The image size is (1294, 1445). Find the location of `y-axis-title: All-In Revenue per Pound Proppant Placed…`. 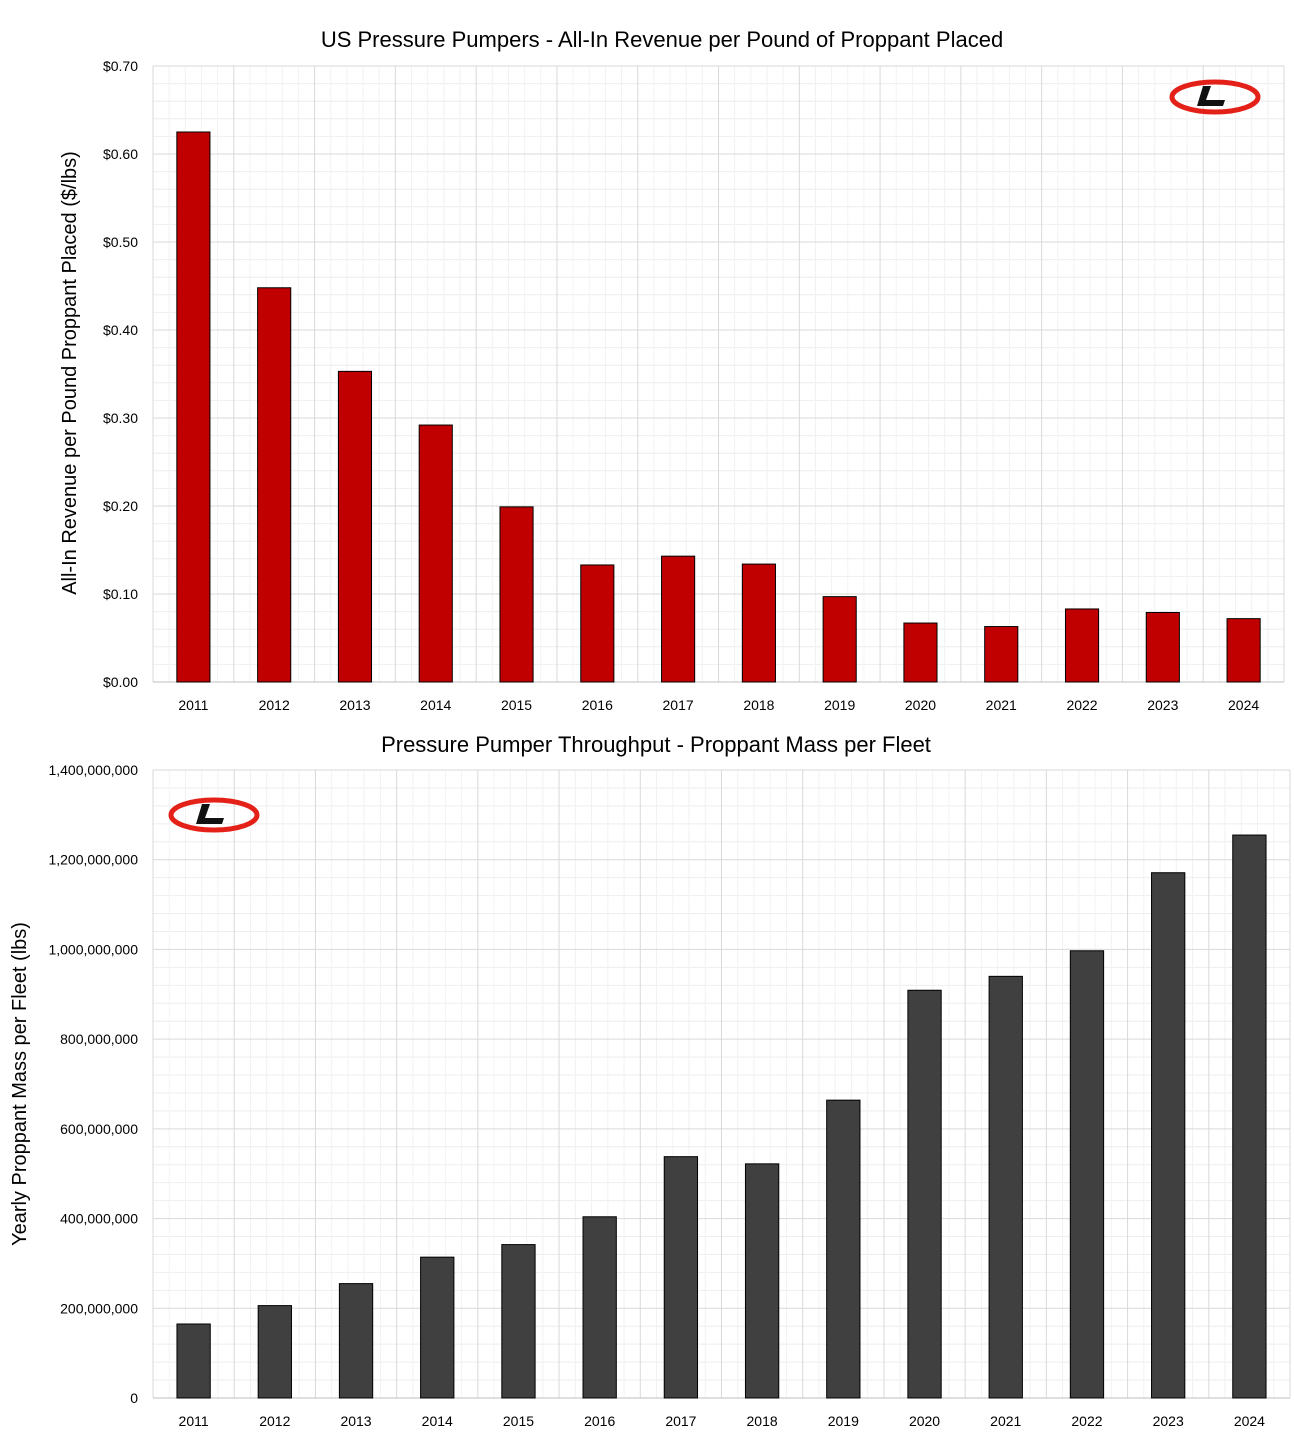

y-axis-title: All-In Revenue per Pound Proppant Placed… is located at coordinates (70, 373).